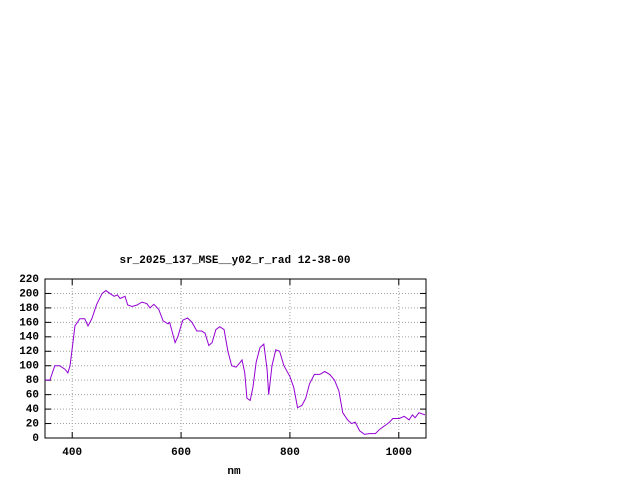  Describe the element at coordinates (32, 410) in the screenshot. I see `y-tick-label: 40` at that location.